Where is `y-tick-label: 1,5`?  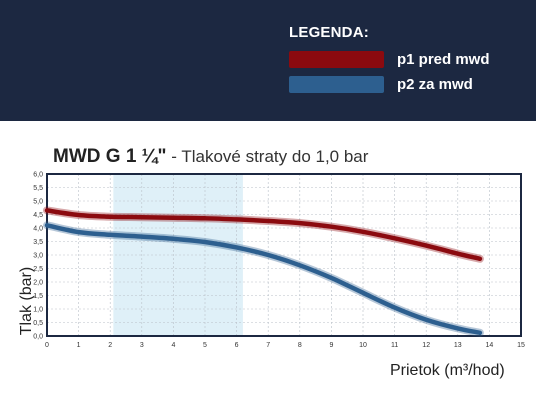 y-tick-label: 1,5 is located at coordinates (38, 296).